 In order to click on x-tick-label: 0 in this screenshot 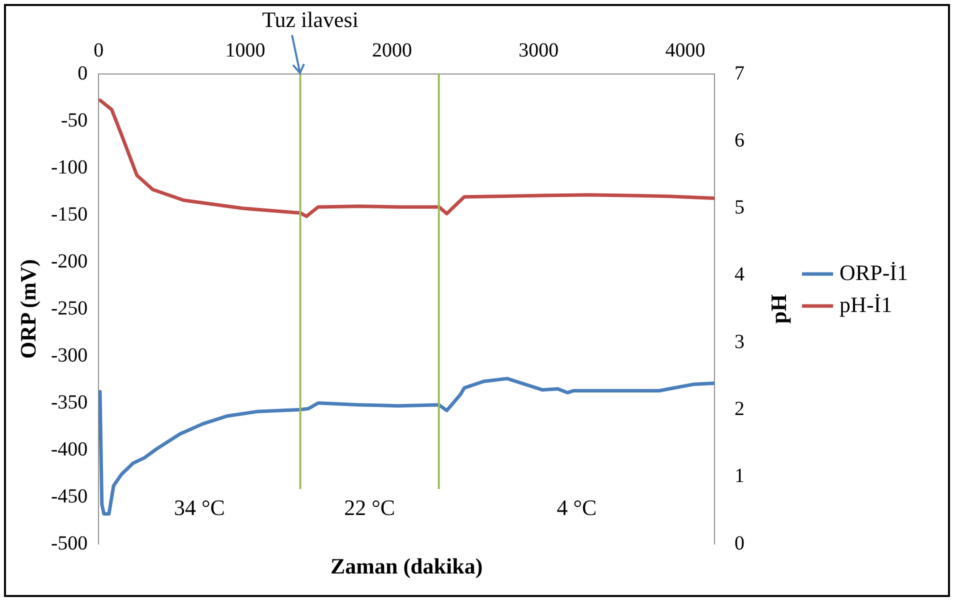, I will do `click(99, 50)`.